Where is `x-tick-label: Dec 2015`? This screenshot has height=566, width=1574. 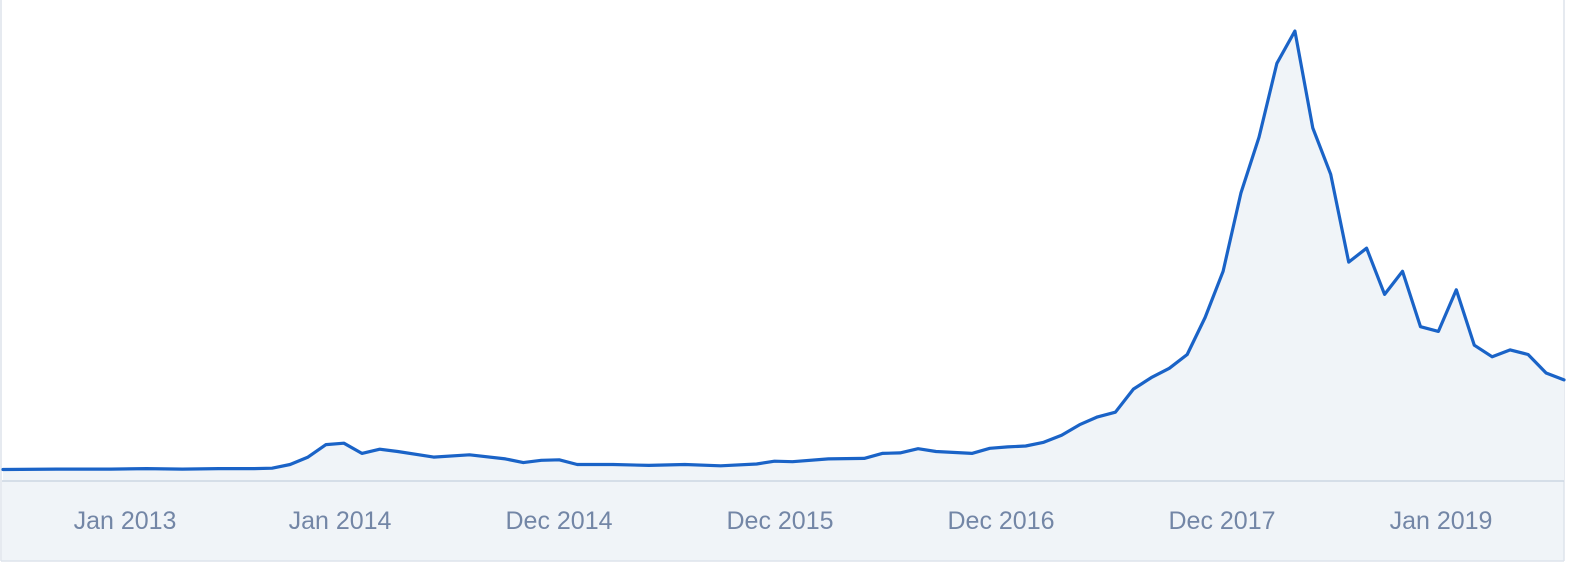
x-tick-label: Dec 2015 is located at coordinates (779, 521).